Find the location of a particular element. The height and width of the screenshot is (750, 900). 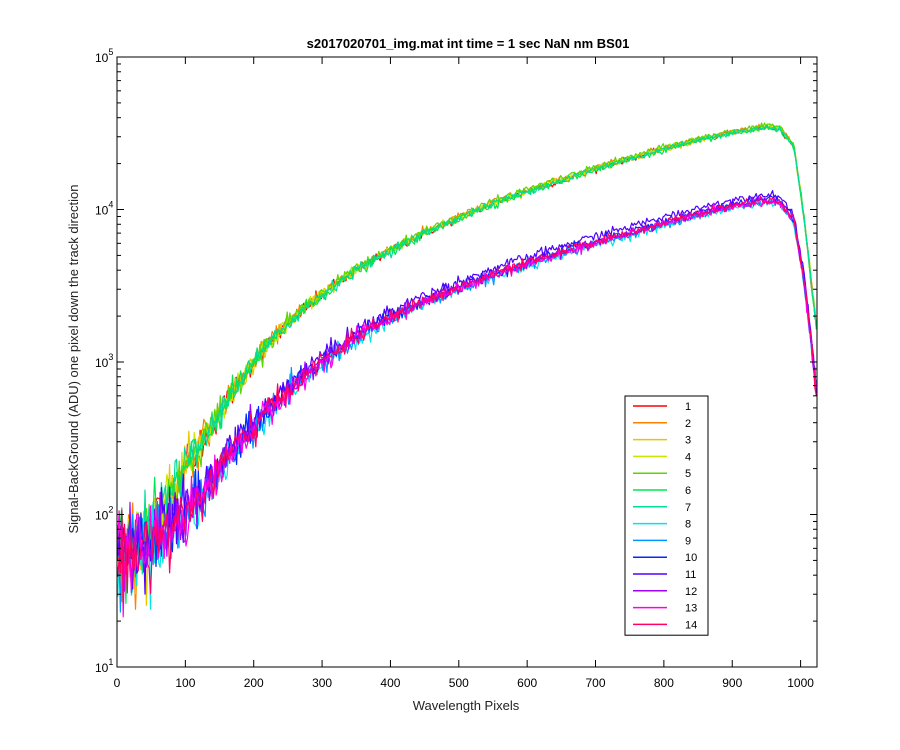

legend-label: 4 is located at coordinates (688, 457).